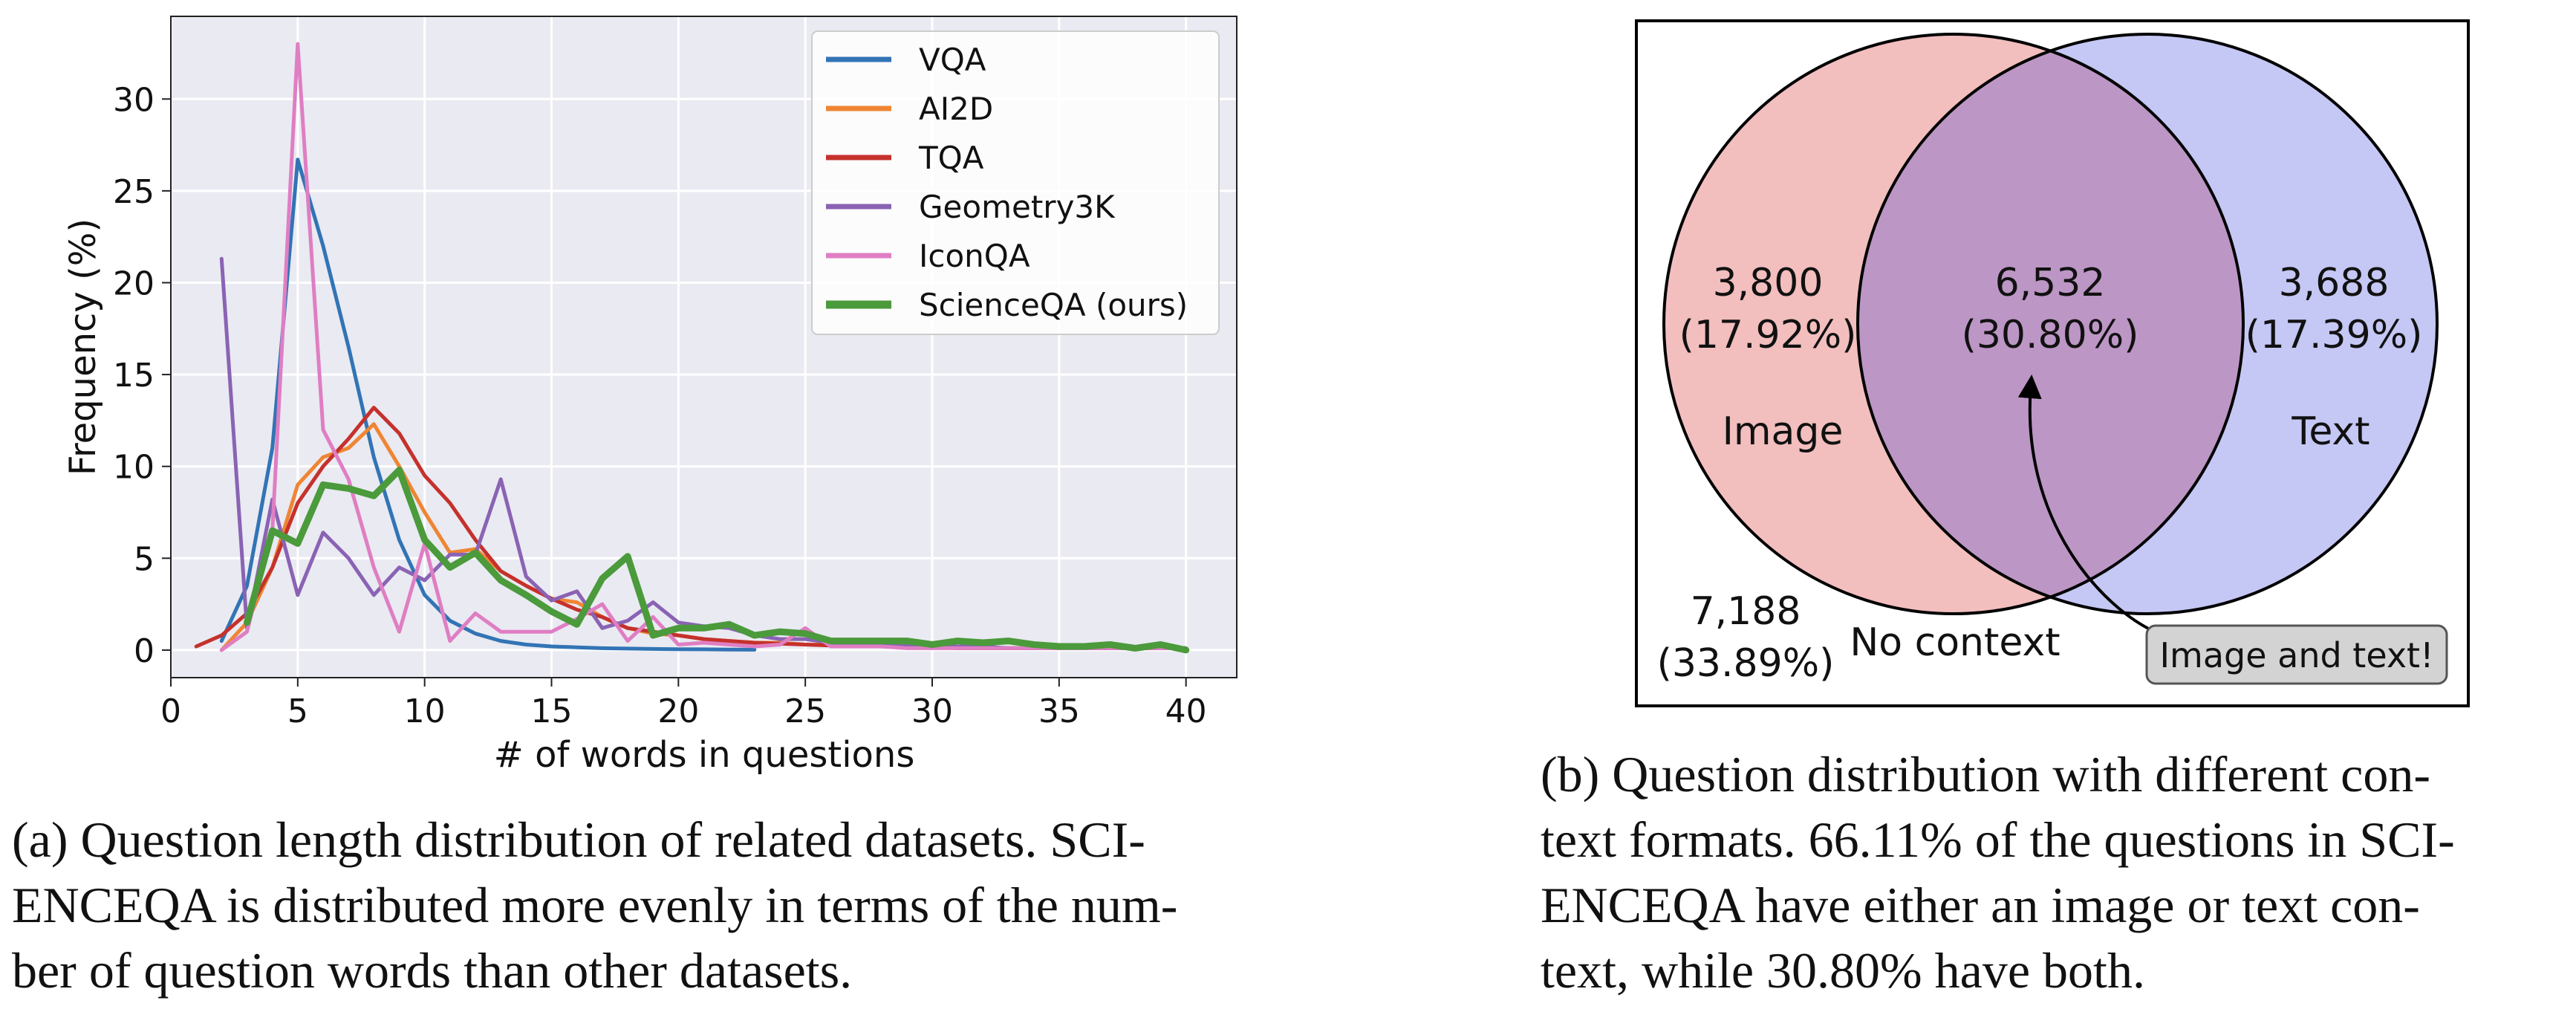 The width and height of the screenshot is (2576, 1012). I want to click on x-tick-label: 30, so click(932, 711).